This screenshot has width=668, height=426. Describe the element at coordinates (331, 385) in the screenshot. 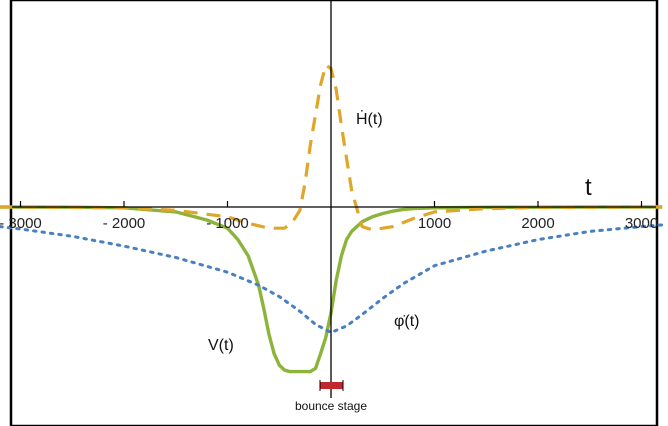

I see `bounce-stage-marker` at that location.